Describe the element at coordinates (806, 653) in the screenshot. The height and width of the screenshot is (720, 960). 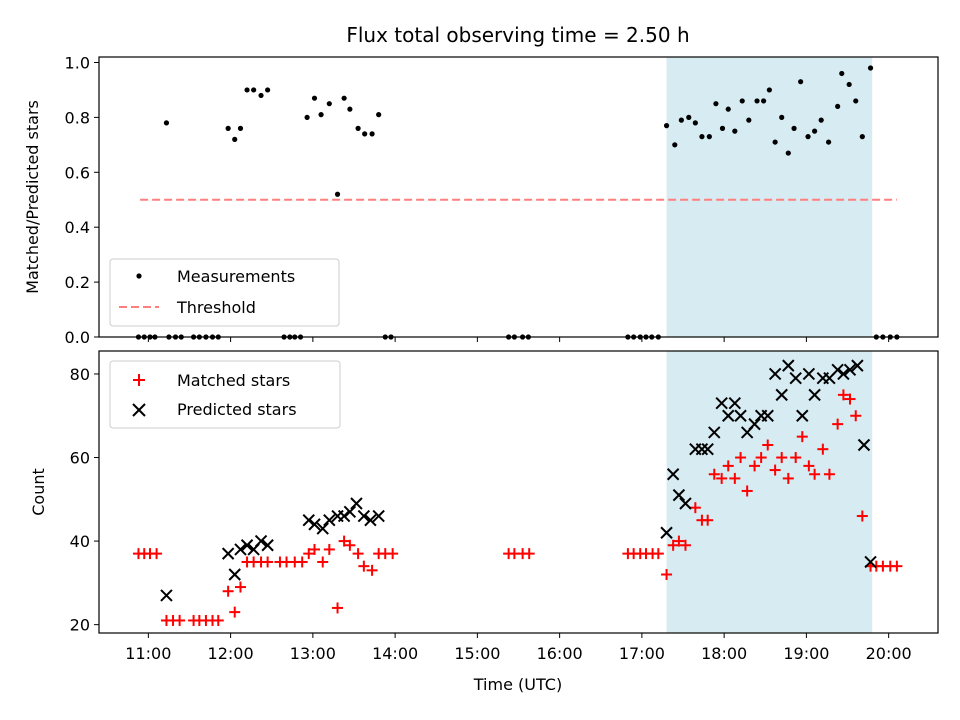
I see `x-tick-label: 19:00` at that location.